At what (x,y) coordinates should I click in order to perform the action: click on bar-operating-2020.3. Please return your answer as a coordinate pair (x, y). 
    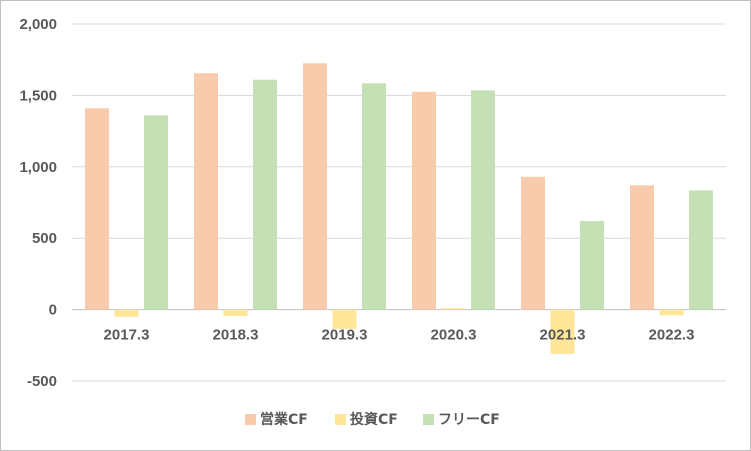
    Looking at the image, I should click on (424, 200).